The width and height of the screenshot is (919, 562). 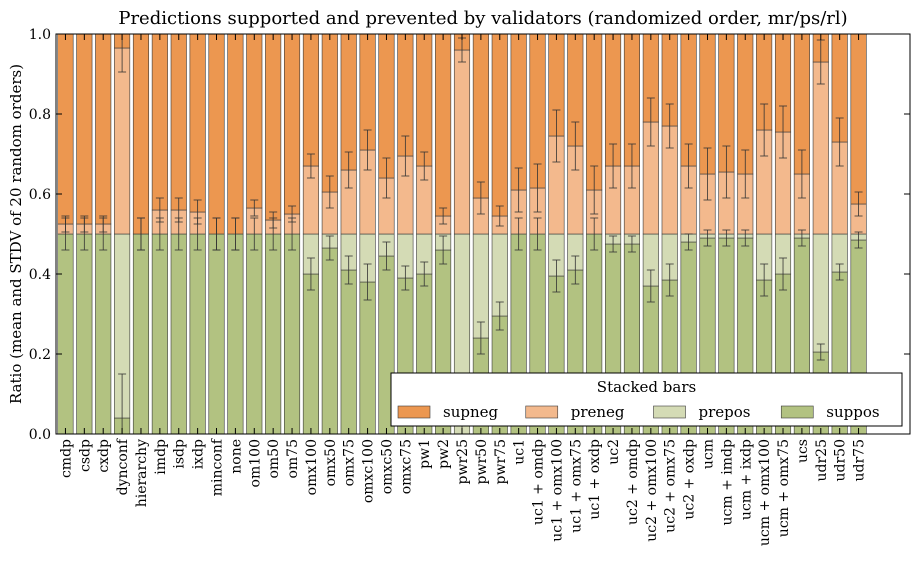 I want to click on x-tick-label: uc1, so click(x=520, y=452).